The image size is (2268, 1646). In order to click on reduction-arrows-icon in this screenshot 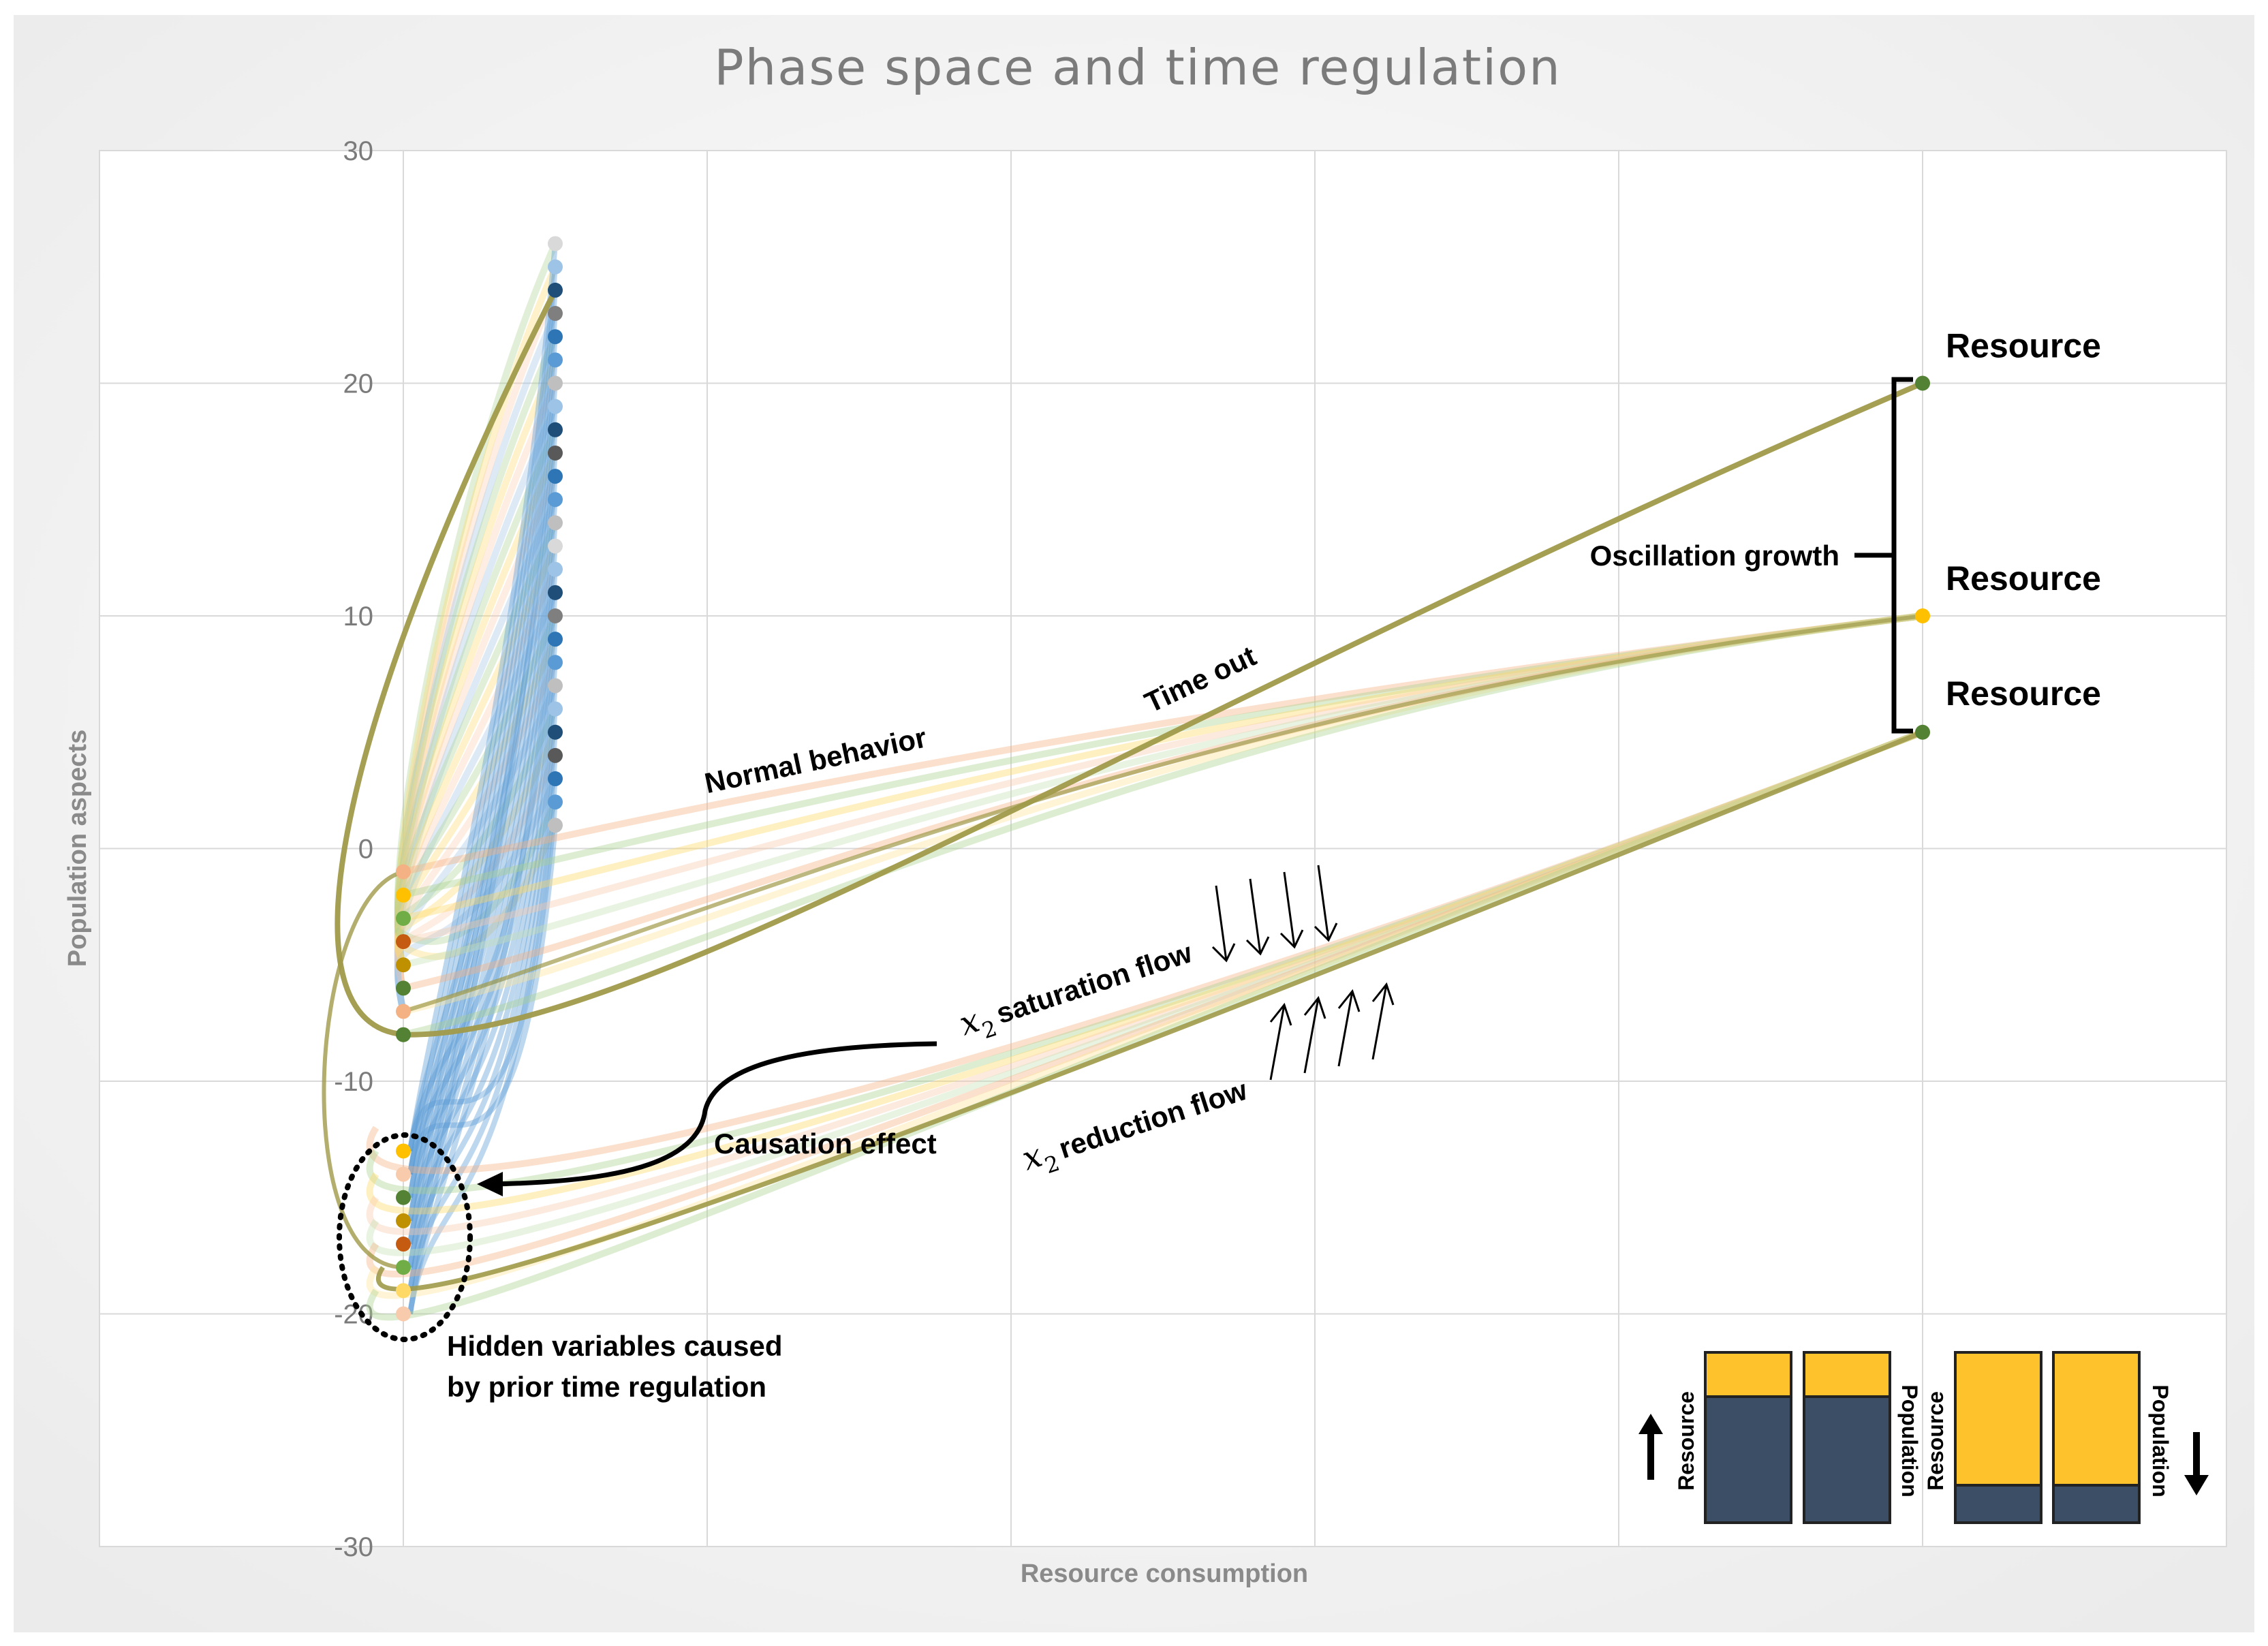, I will do `click(1332, 1031)`.